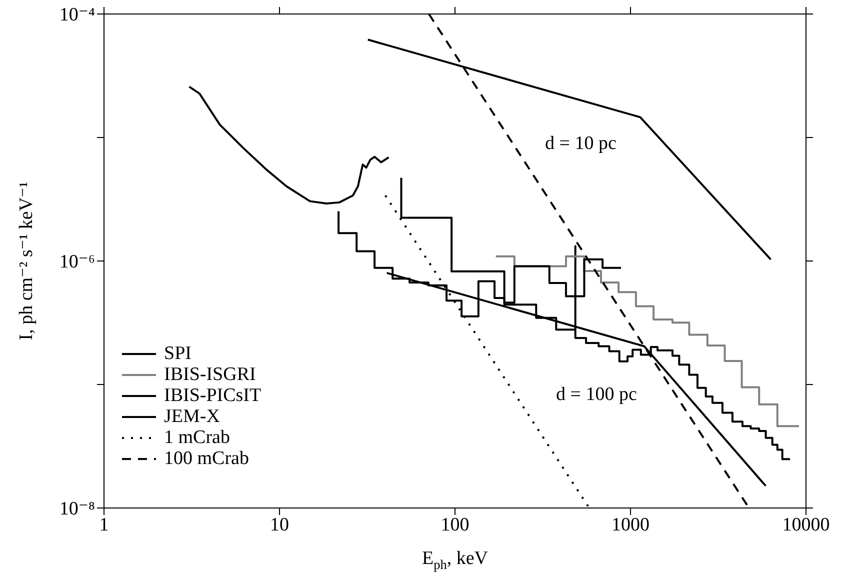 Image resolution: width=843 pixels, height=574 pixels. Describe the element at coordinates (178, 353) in the screenshot. I see `legend-label: SPI` at that location.